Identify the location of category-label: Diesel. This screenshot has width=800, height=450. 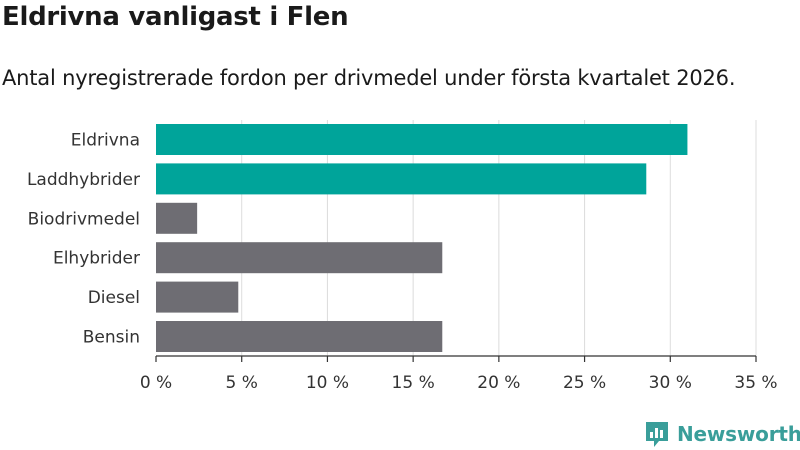
(114, 298).